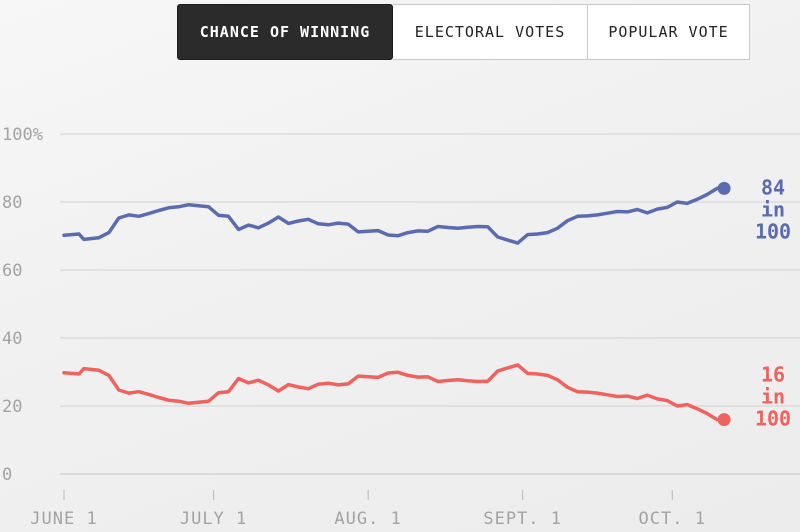 The height and width of the screenshot is (532, 800). What do you see at coordinates (12, 407) in the screenshot?
I see `y-tick-label-20: 20` at bounding box center [12, 407].